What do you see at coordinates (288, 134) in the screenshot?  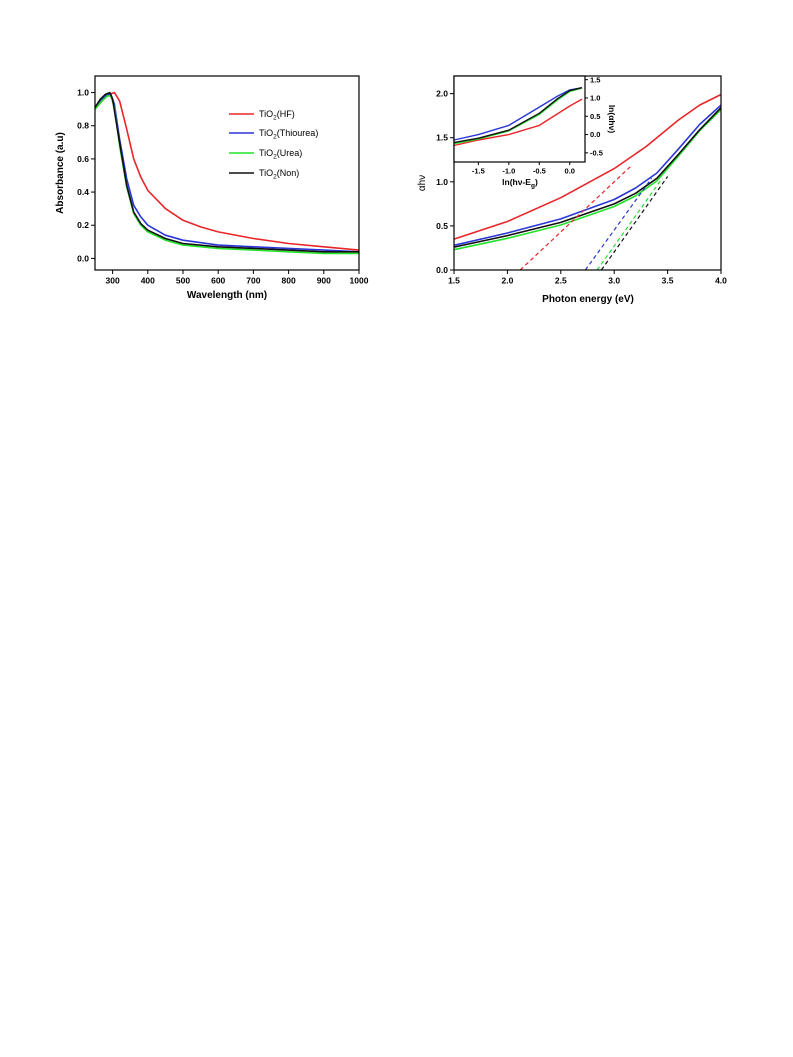 I see `legend-label-thiourea: TiO2(Thiourea)` at bounding box center [288, 134].